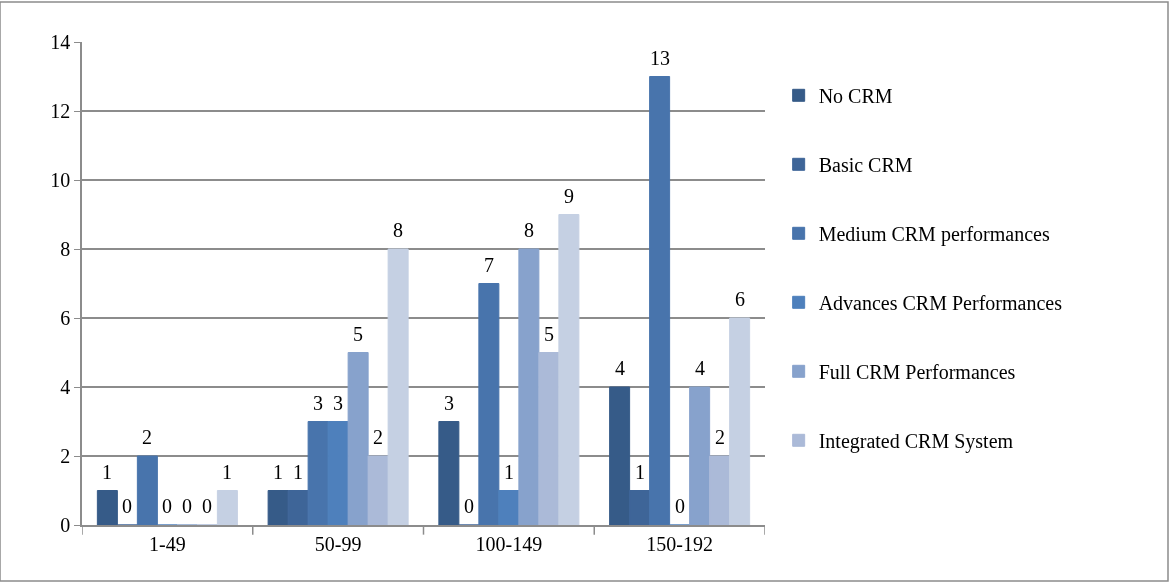 The width and height of the screenshot is (1170, 583). Describe the element at coordinates (65, 249) in the screenshot. I see `y-tick-label: 8` at that location.